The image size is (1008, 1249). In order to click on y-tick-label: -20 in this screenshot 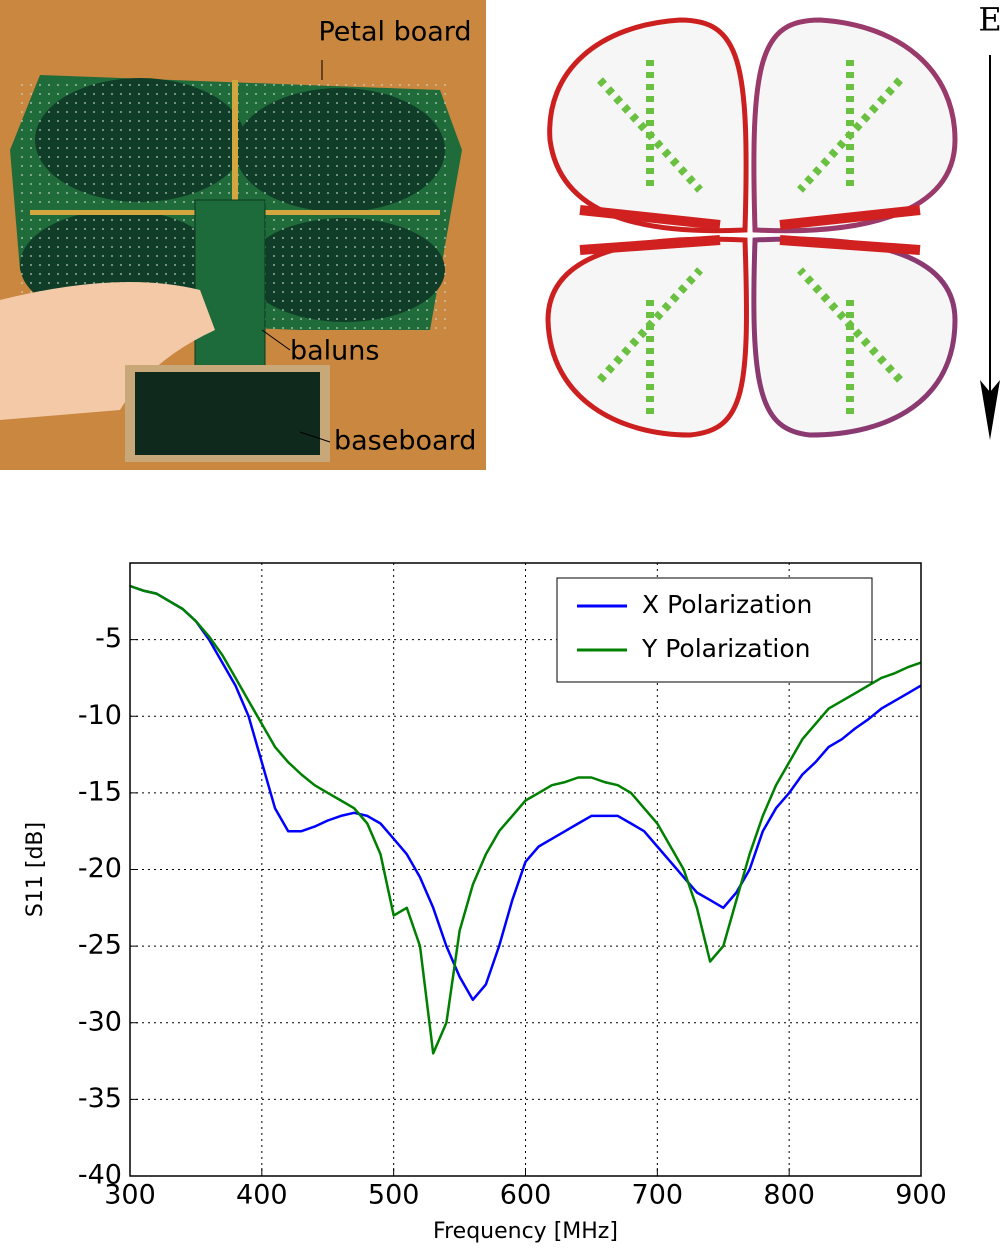, I will do `click(100, 868)`.